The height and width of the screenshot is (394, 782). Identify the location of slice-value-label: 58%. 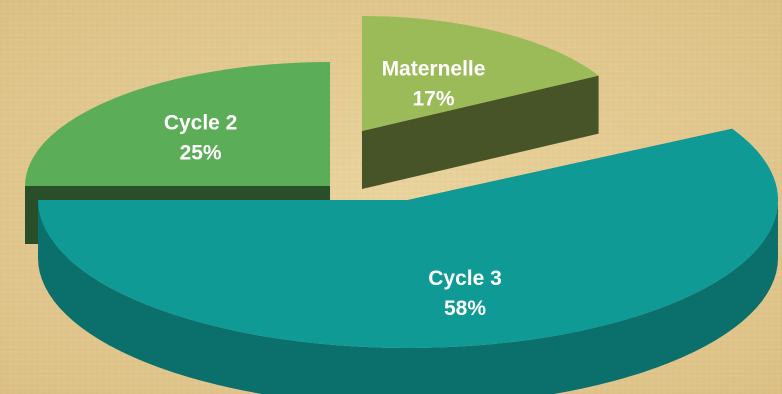
(465, 308).